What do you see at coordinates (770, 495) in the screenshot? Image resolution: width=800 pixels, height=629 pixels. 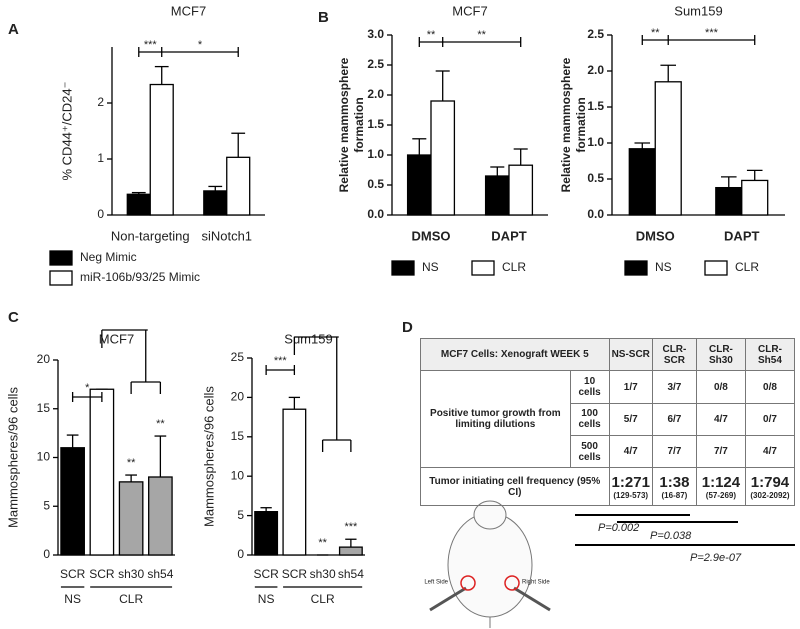 I see `frequency-ci: (302-2092)` at bounding box center [770, 495].